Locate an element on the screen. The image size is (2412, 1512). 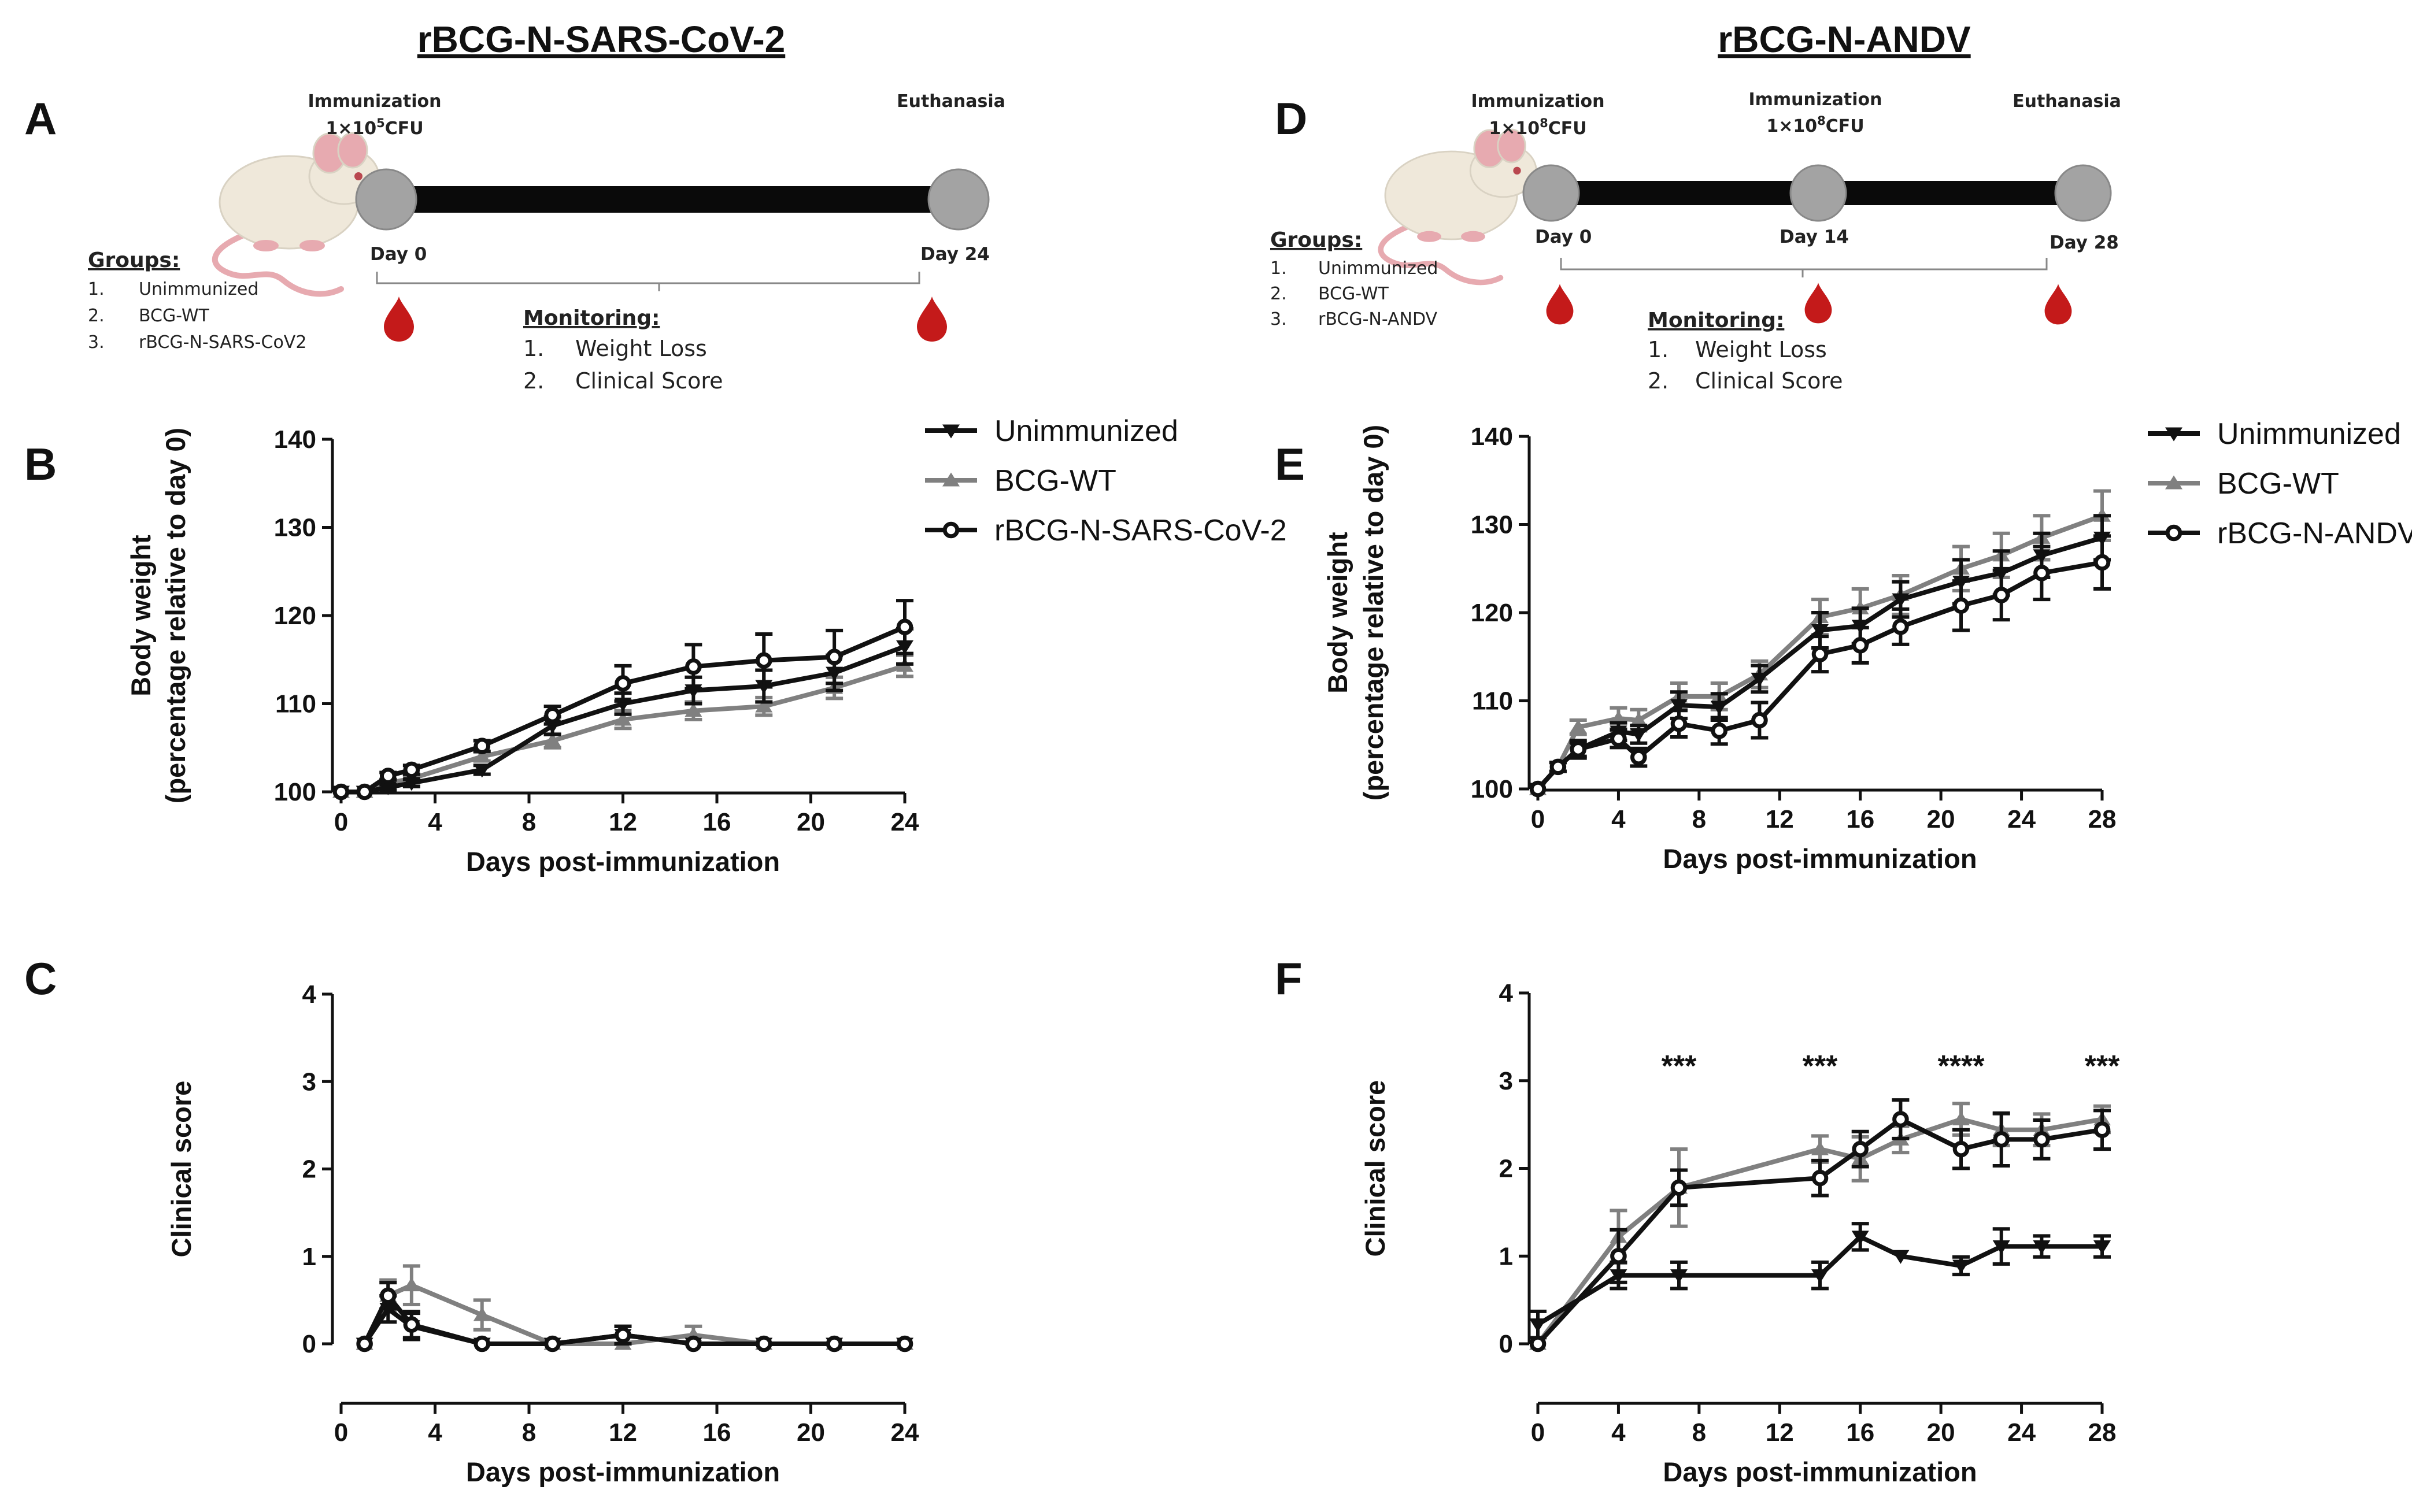
group-item-num: 2. is located at coordinates (1278, 294).